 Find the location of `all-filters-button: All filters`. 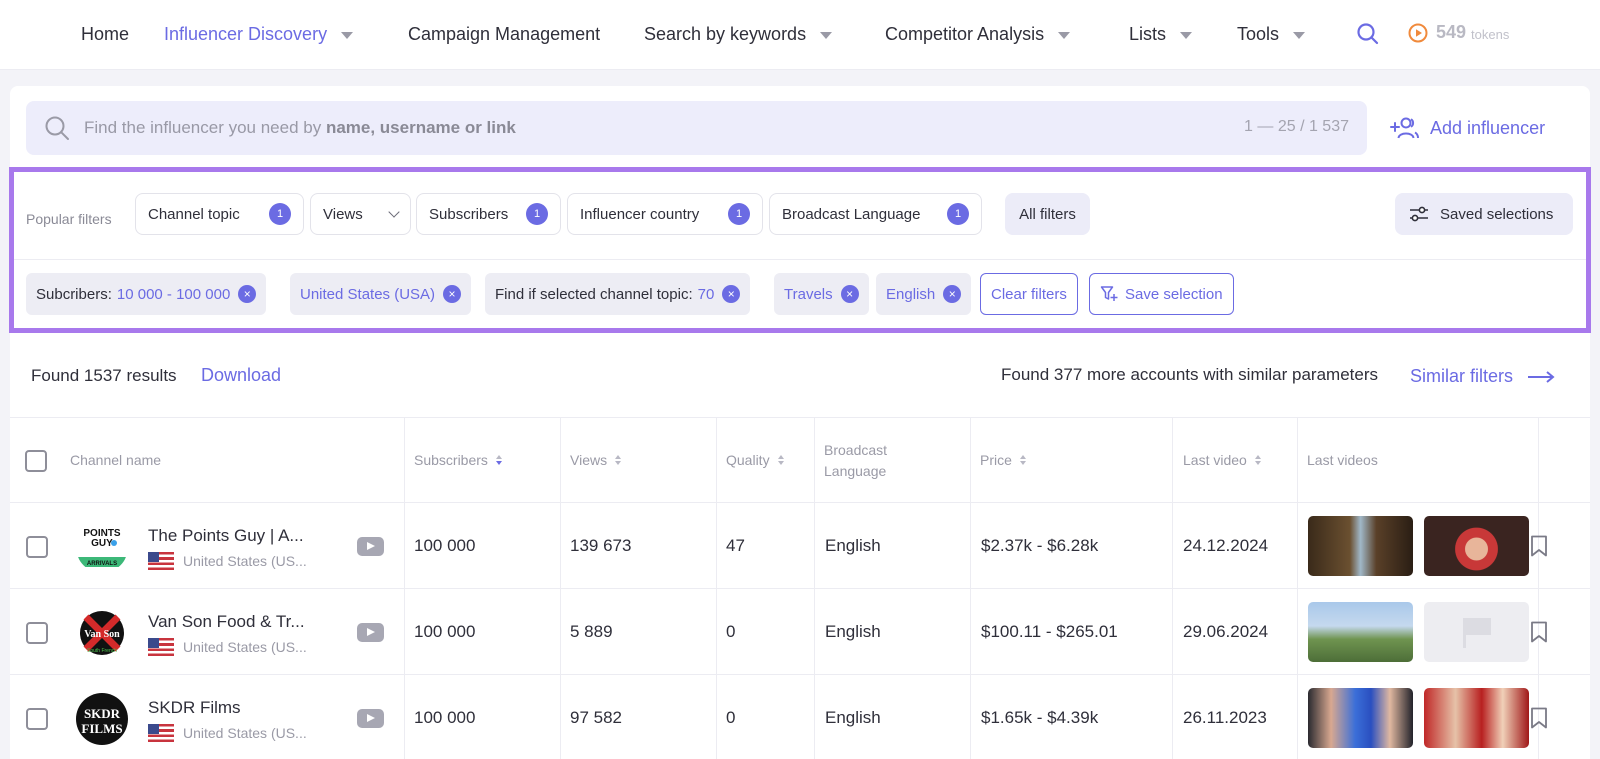

all-filters-button: All filters is located at coordinates (1047, 214).